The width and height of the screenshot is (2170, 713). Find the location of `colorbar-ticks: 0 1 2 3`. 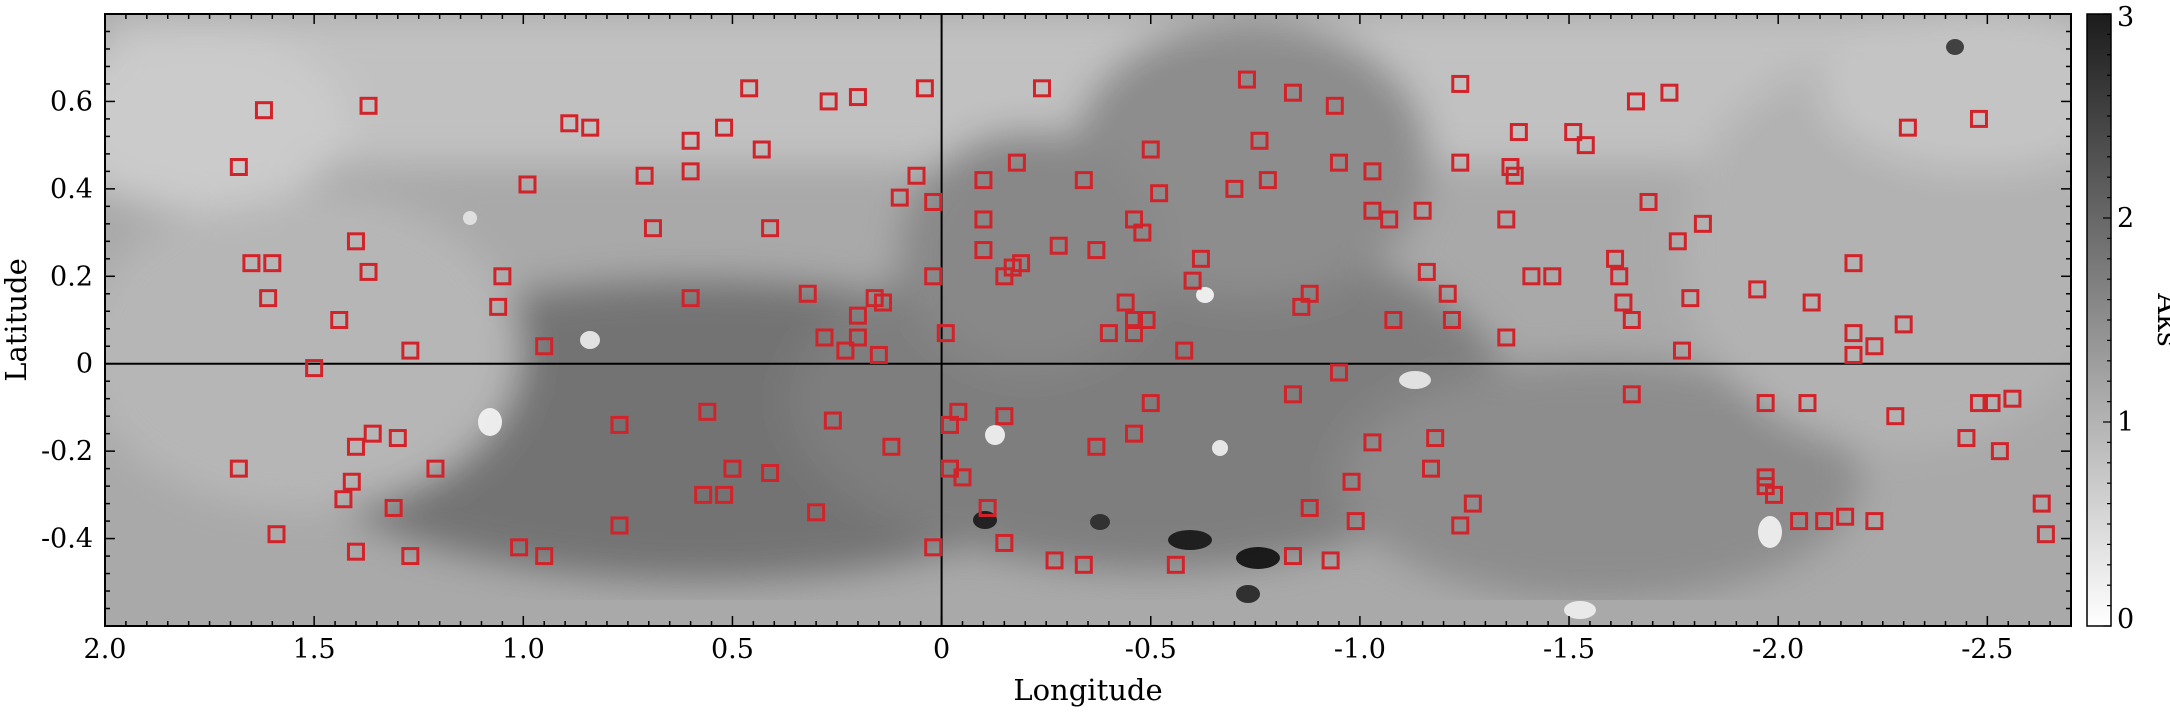

colorbar-ticks: 0 1 2 3 is located at coordinates (2118, 318).